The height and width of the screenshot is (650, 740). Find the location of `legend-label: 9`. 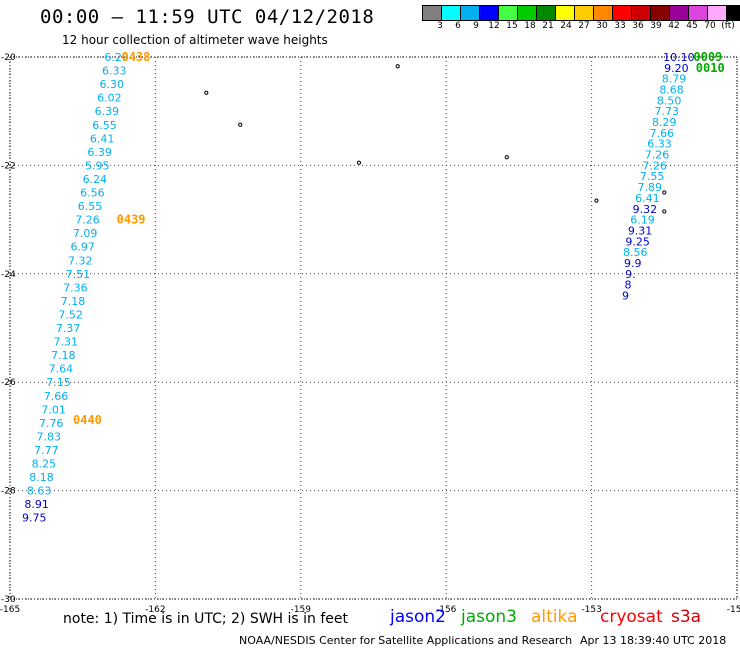

legend-label: 9 is located at coordinates (476, 26).